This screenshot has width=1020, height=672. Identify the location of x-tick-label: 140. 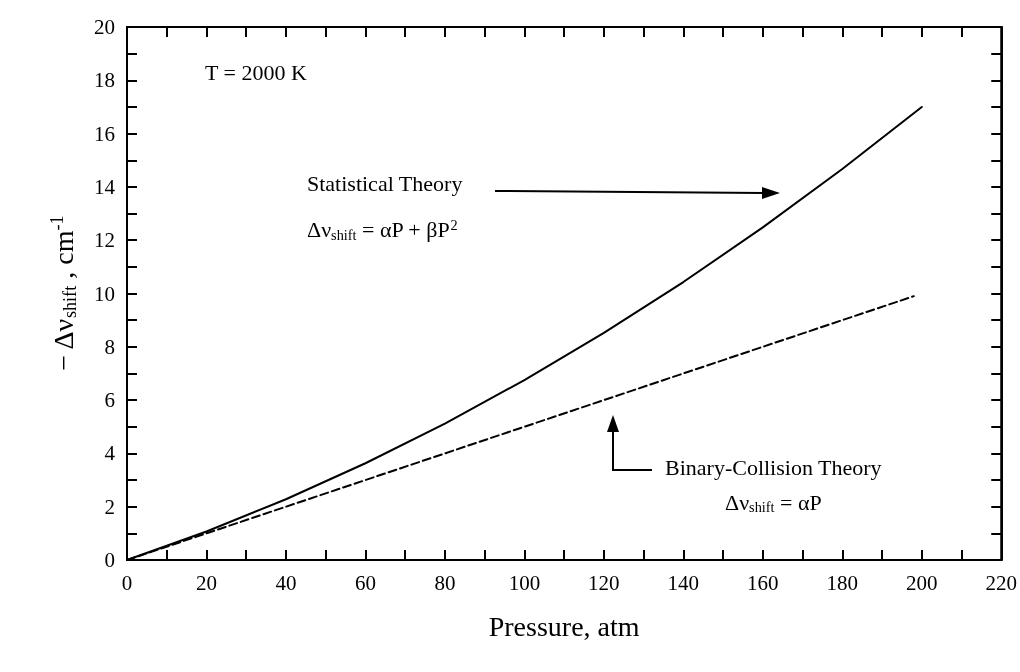
(683, 582).